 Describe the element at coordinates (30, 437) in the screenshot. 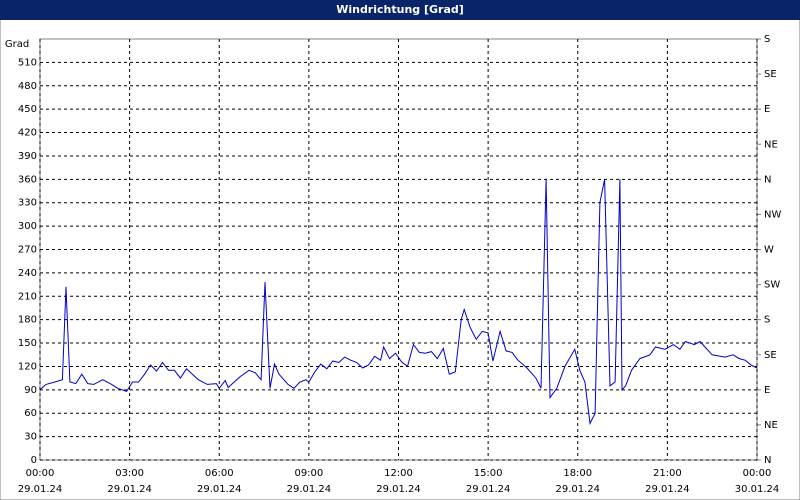

I see `y-tick-label: 30` at that location.